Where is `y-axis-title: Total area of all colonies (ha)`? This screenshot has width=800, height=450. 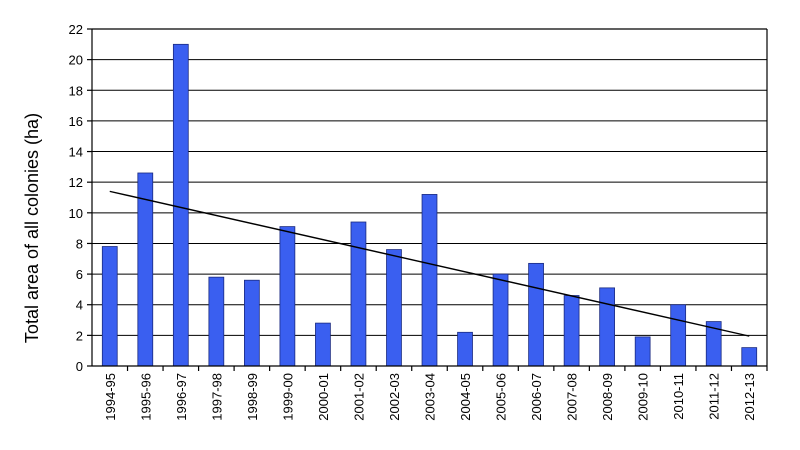
y-axis-title: Total area of all colonies (ha) is located at coordinates (32, 228).